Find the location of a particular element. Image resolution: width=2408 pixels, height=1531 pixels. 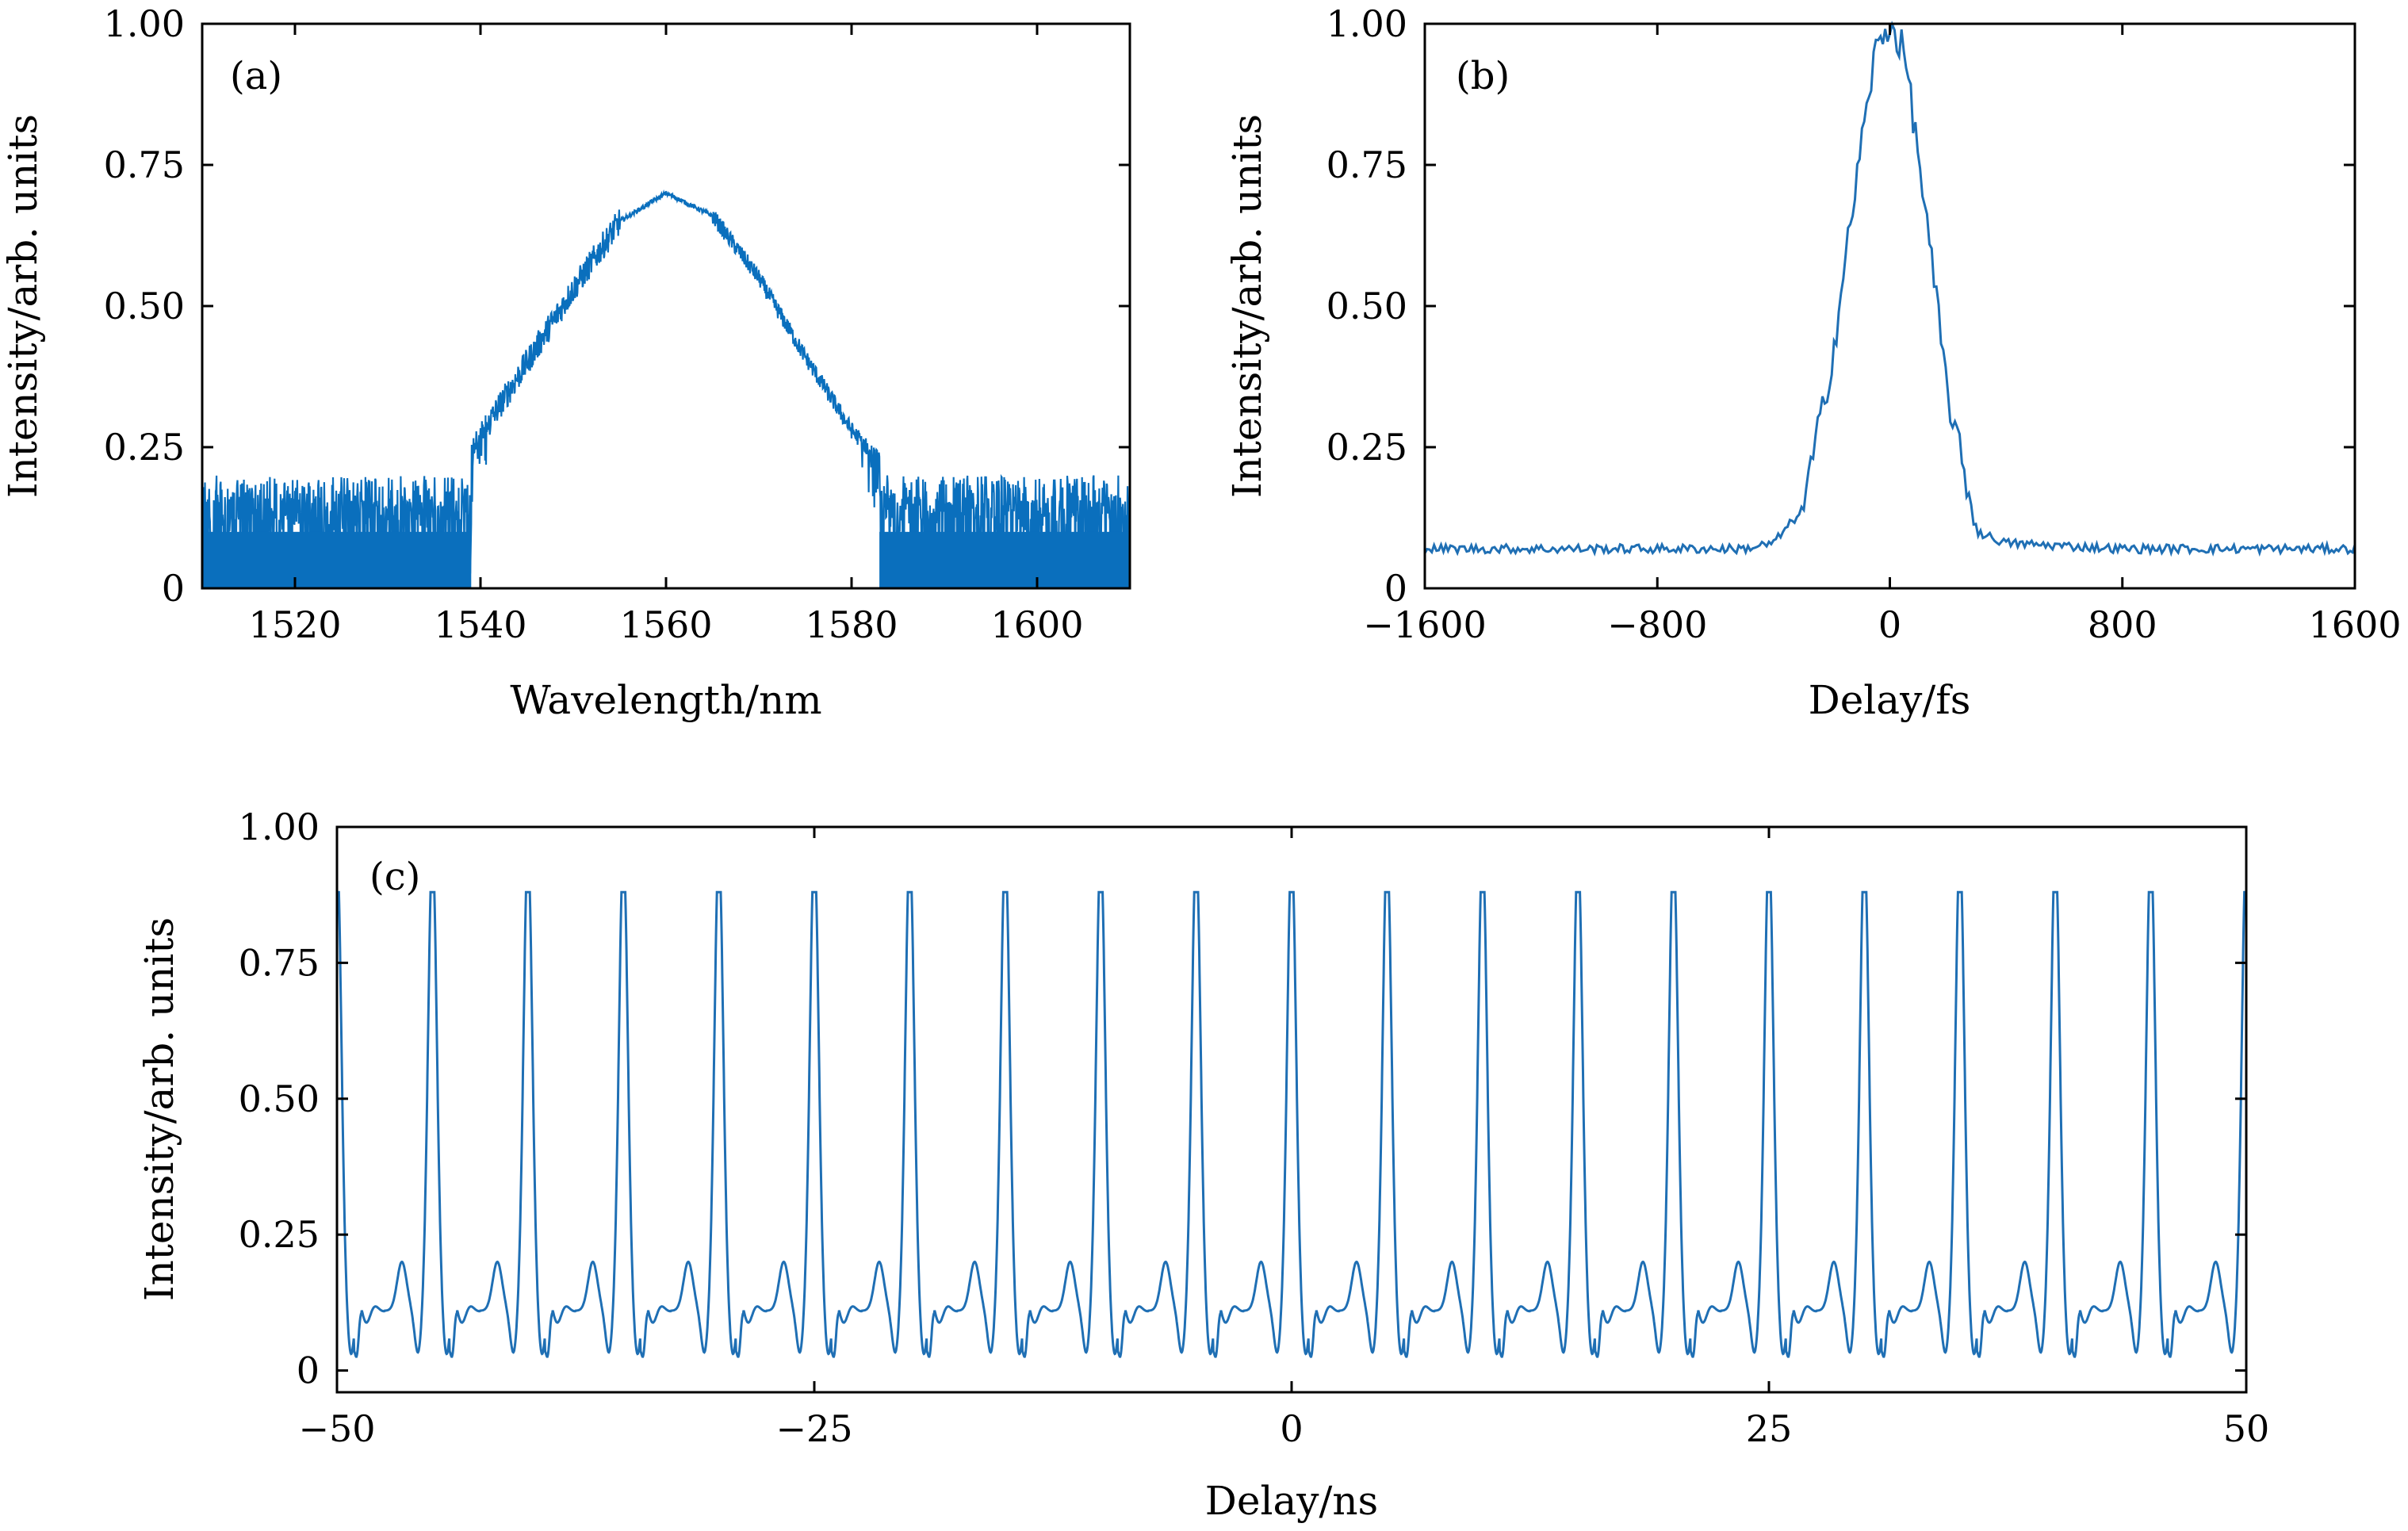

panel-a-xtick-label: 1600 is located at coordinates (1036, 624).